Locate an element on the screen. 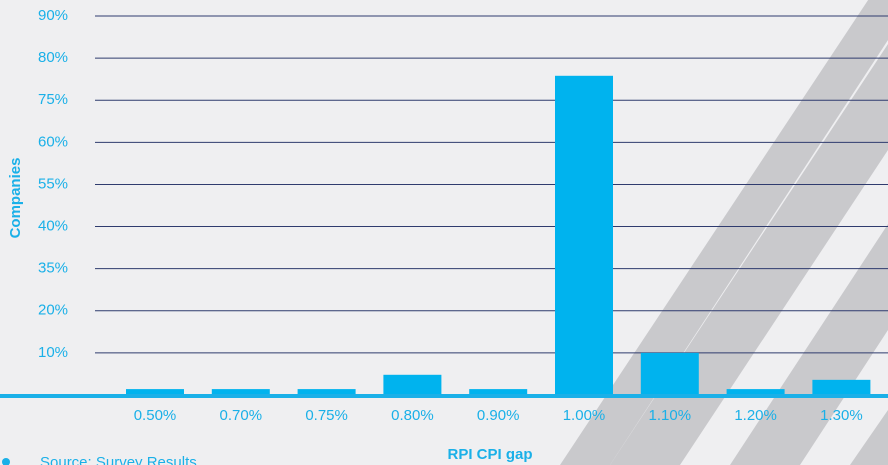  y-tick-label: 80% is located at coordinates (53, 57).